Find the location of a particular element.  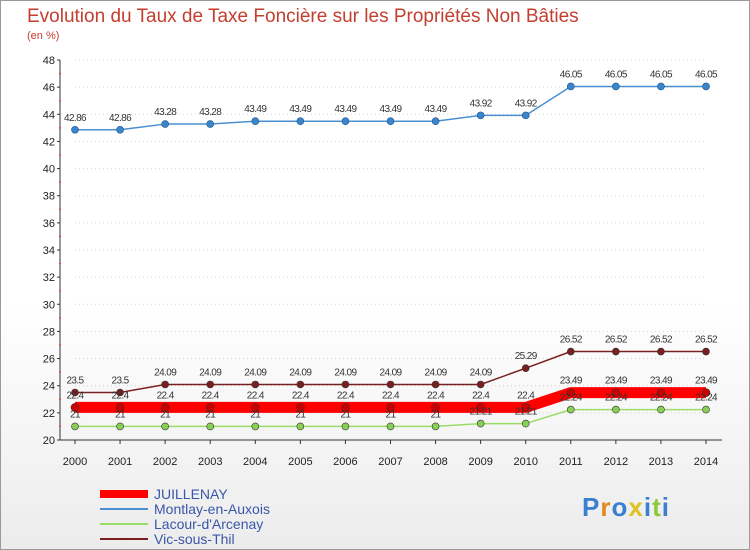

legend-item-montlay: Montlay-en-Auxois is located at coordinates (185, 508).